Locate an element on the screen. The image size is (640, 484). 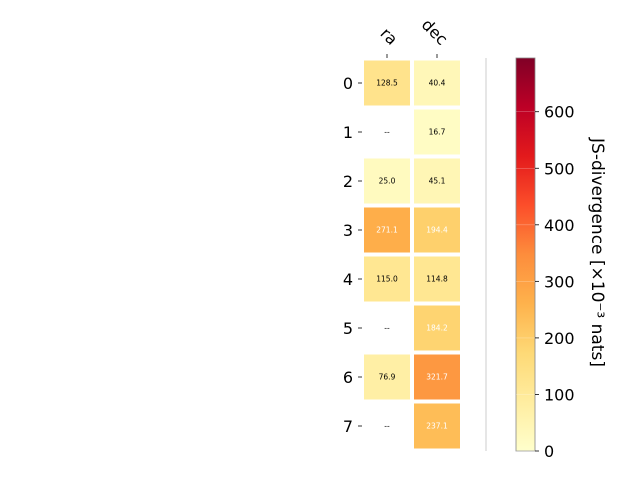
cell-value-label: 128.5 is located at coordinates (387, 83).